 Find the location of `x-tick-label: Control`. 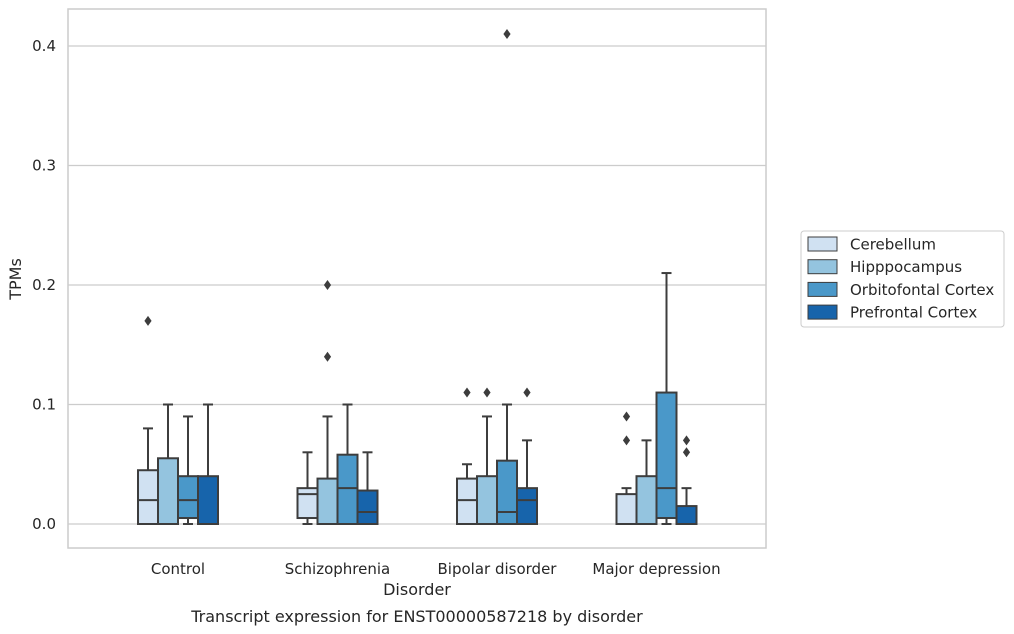

x-tick-label: Control is located at coordinates (178, 569).